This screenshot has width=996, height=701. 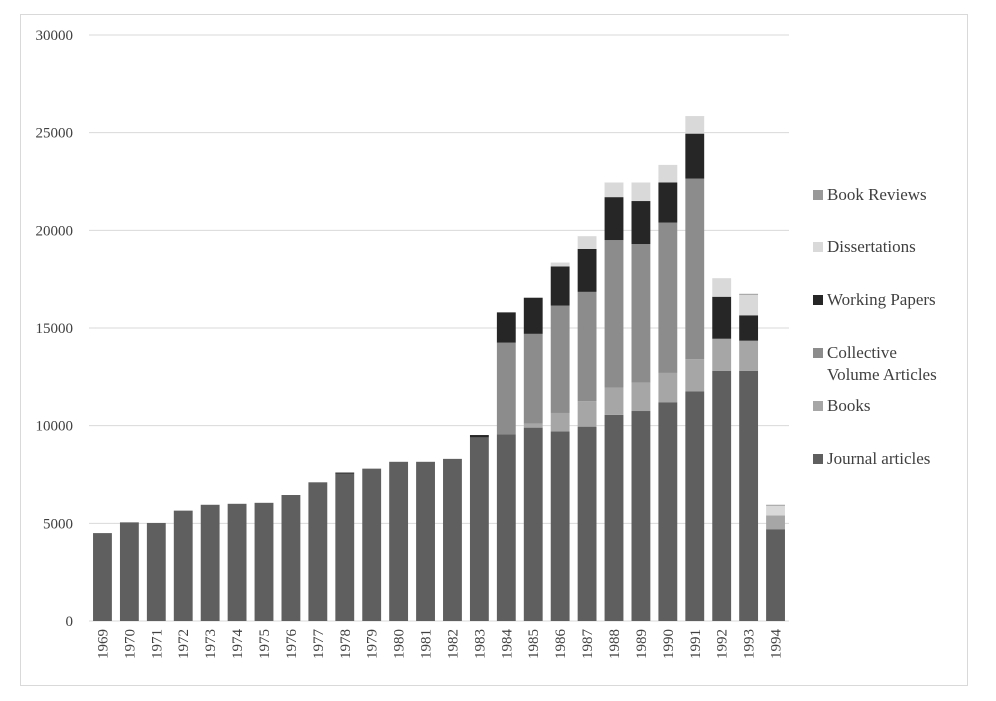 What do you see at coordinates (777, 644) in the screenshot?
I see `x-tick-label: 1994` at bounding box center [777, 644].